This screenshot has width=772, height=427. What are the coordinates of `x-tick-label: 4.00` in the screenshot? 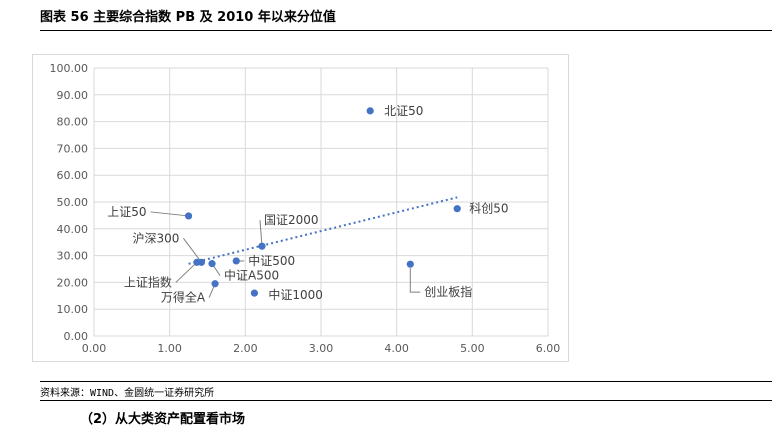 It's located at (396, 348).